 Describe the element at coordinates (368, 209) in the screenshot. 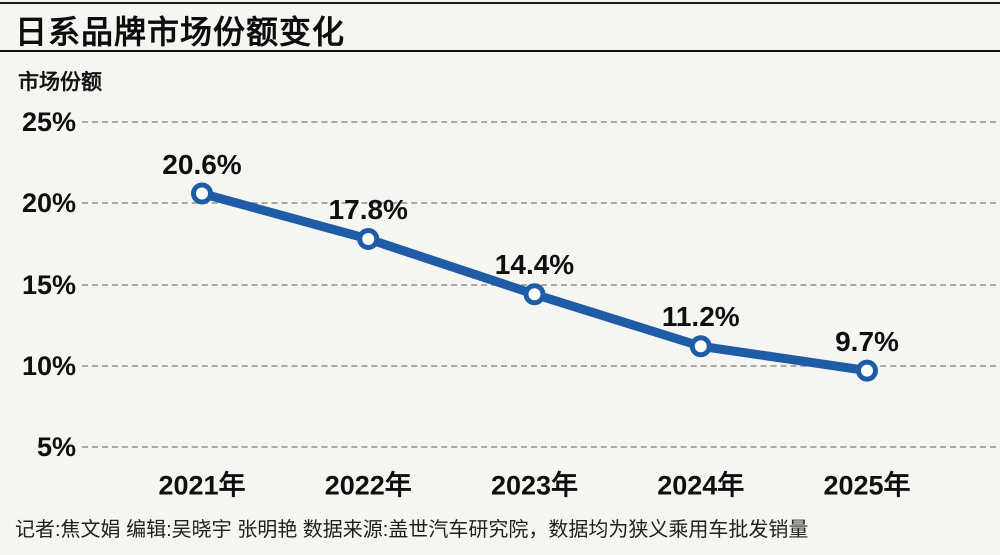

I see `data-point-label: 17.8%` at that location.